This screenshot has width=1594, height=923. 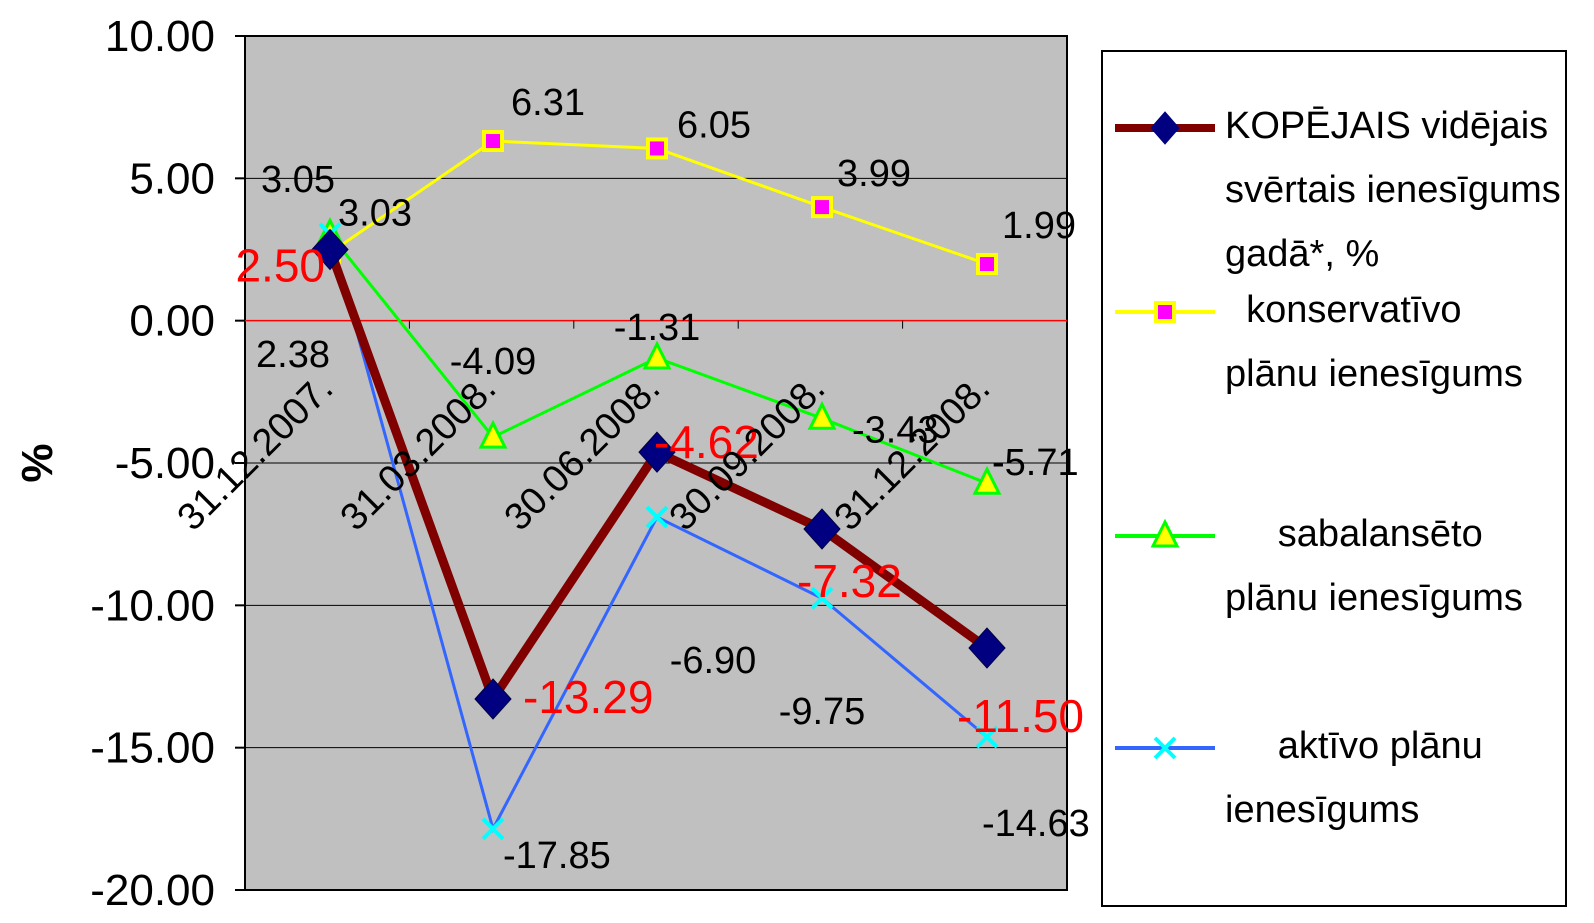 What do you see at coordinates (37, 462) in the screenshot?
I see `y-axis-title: %` at bounding box center [37, 462].